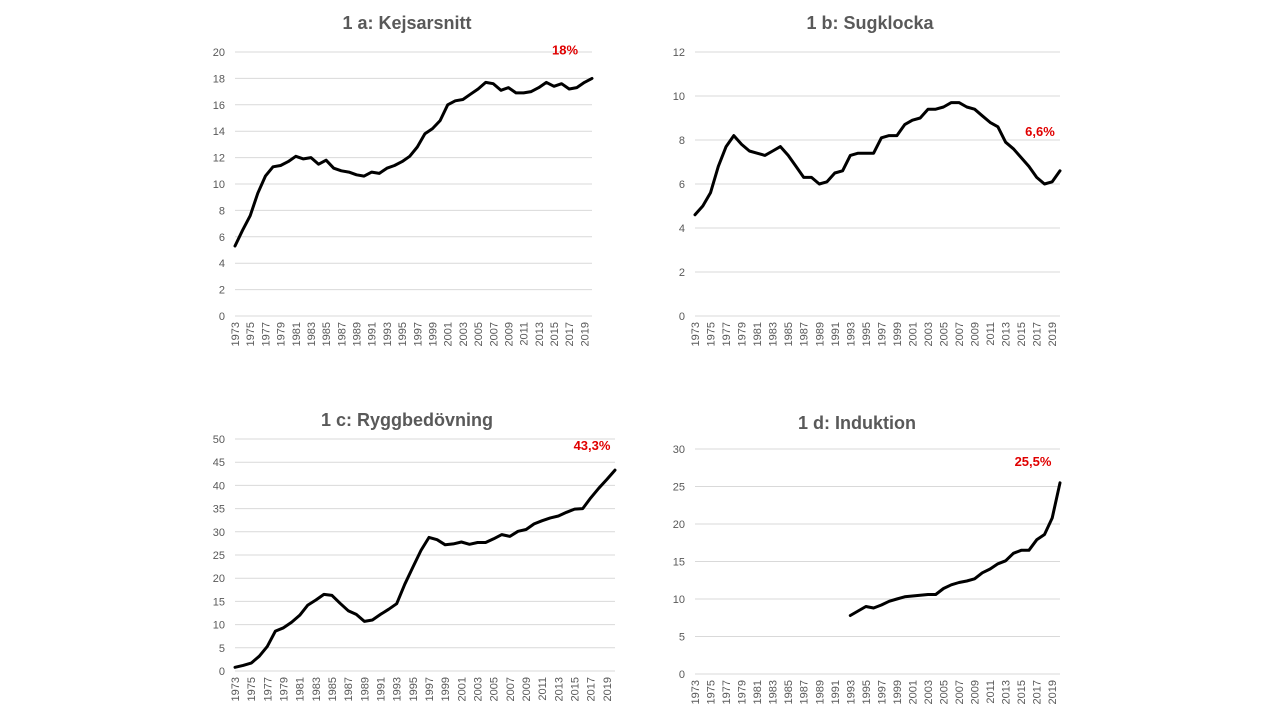 The width and height of the screenshot is (1280, 725). What do you see at coordinates (851, 692) in the screenshot?
I see `x-tick-label-1d-10: 1993` at bounding box center [851, 692].